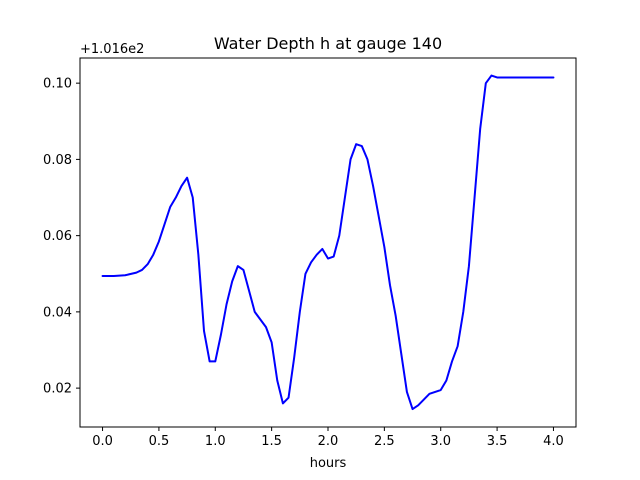 This screenshot has width=640, height=480. I want to click on x-tick-label: 3.5, so click(497, 441).